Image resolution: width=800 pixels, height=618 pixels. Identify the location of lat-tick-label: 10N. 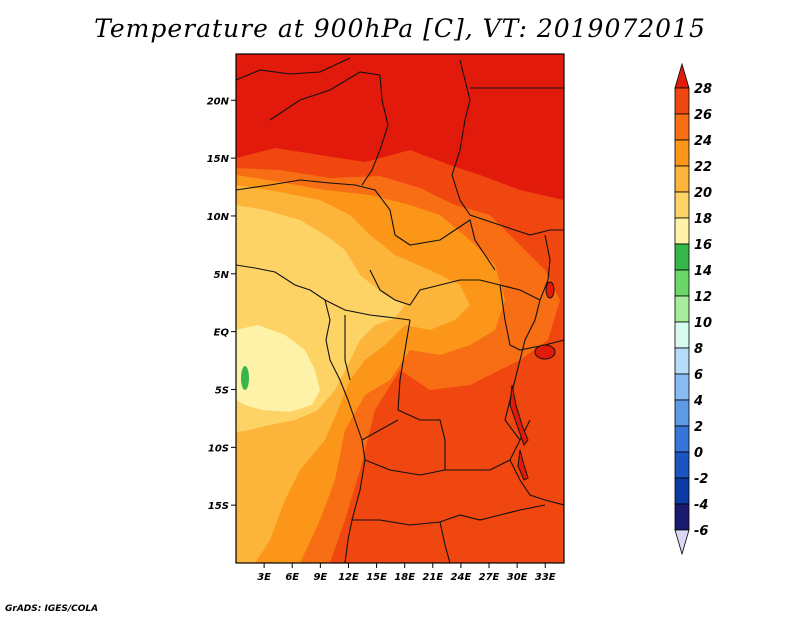
(218, 217).